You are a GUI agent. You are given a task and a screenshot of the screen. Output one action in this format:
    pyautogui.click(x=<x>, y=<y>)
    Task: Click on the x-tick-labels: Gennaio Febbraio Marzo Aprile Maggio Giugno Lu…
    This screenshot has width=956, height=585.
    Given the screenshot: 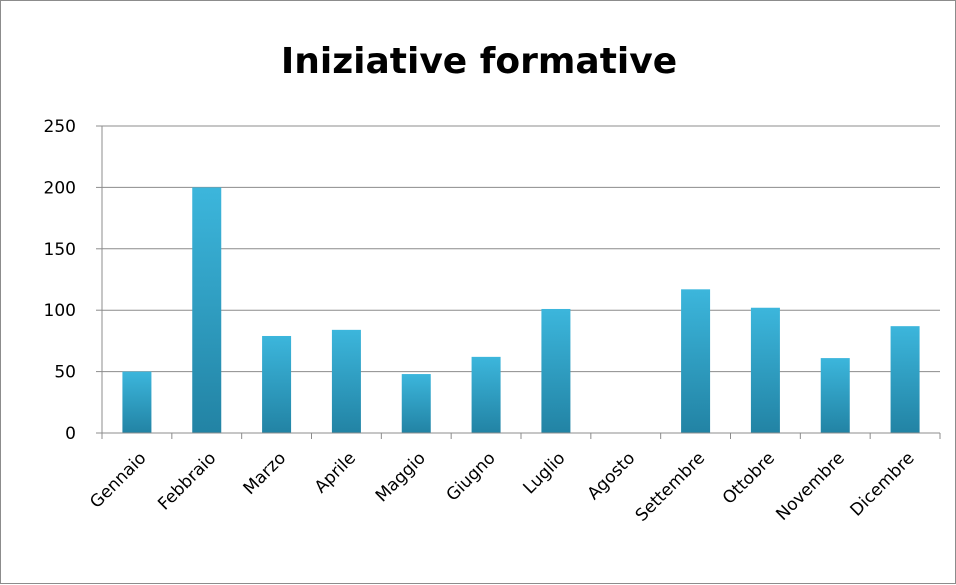 What is the action you would take?
    pyautogui.click(x=502, y=486)
    